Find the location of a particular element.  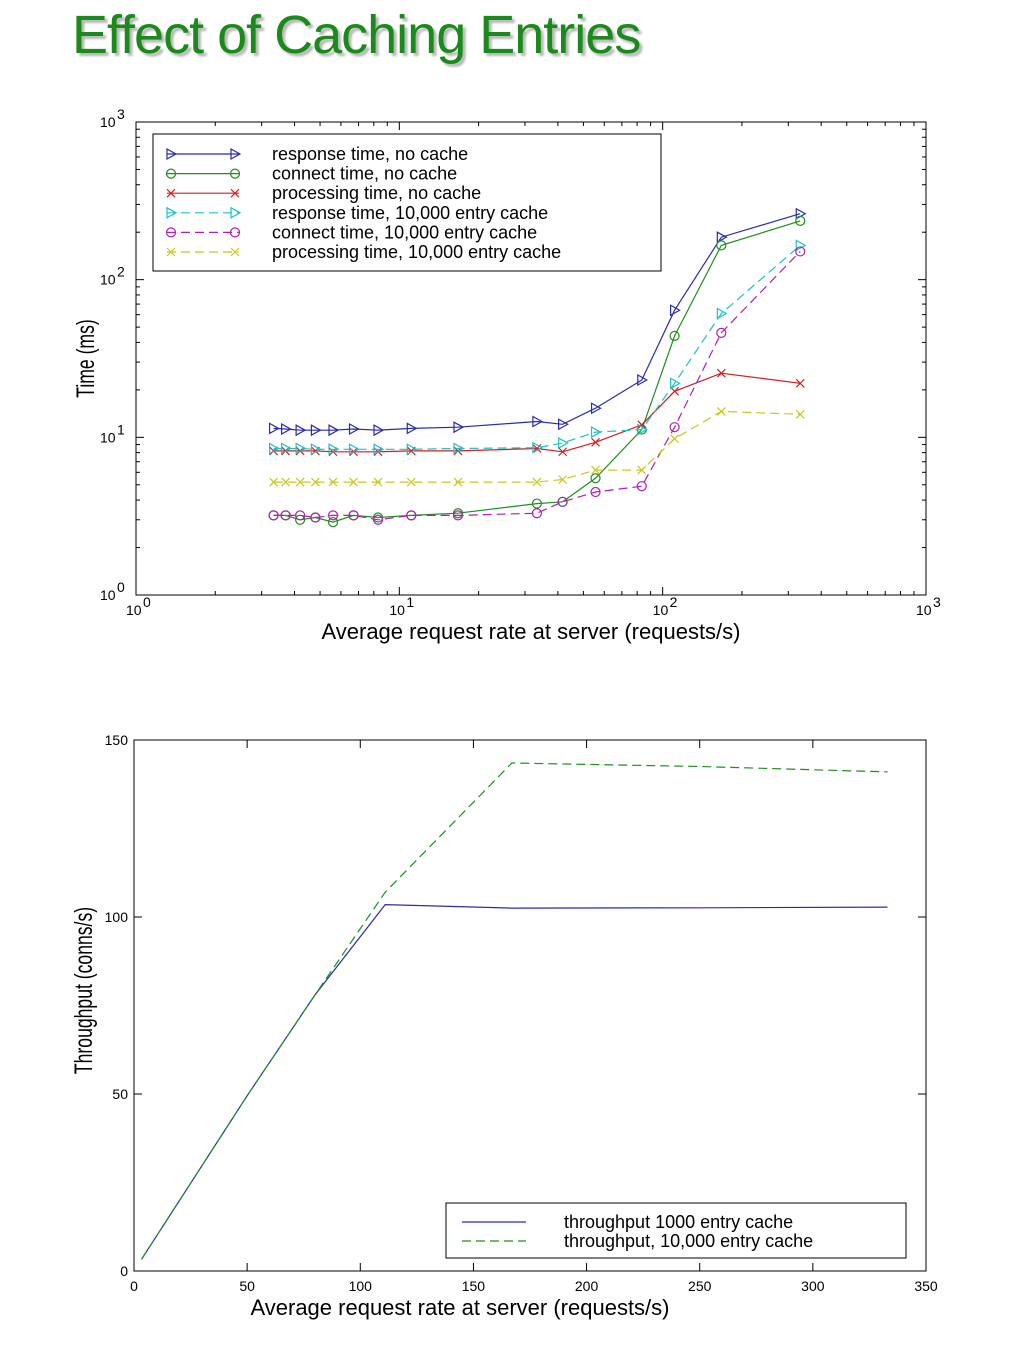

x-tick-label: 100 is located at coordinates (361, 1286).